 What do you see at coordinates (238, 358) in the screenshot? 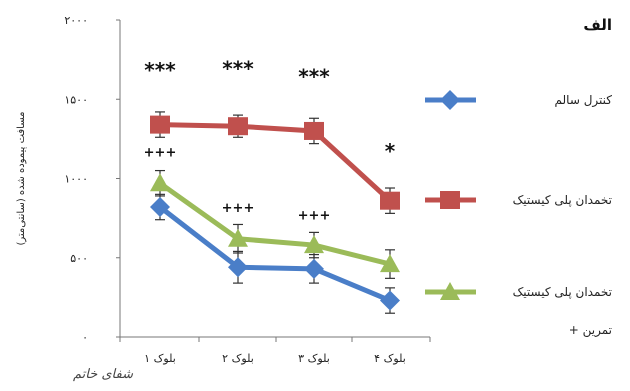
I see `x-tick-label: بلوک ۲` at bounding box center [238, 358].